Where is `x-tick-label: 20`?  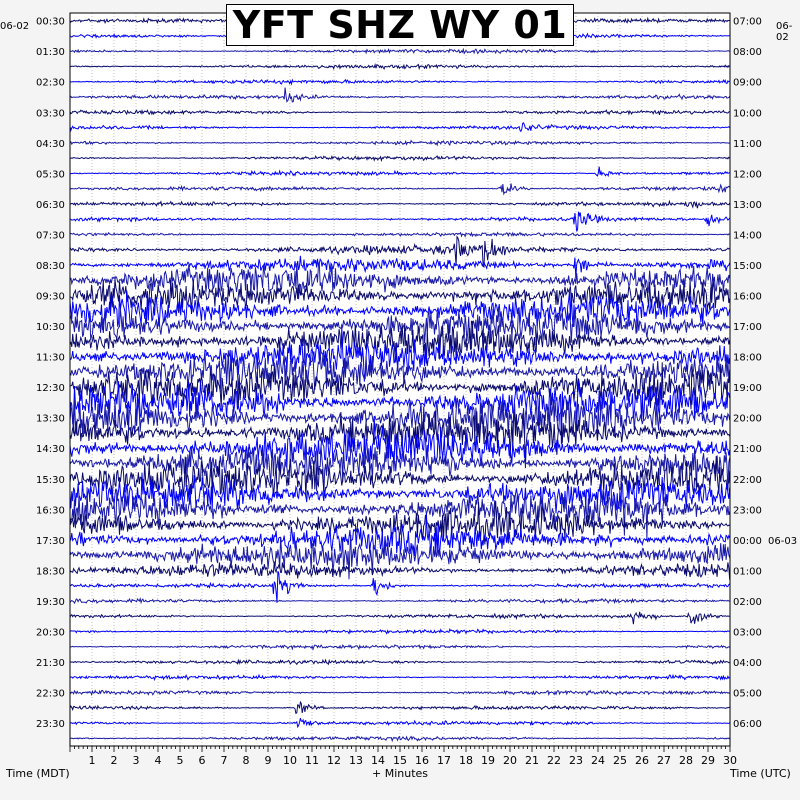 x-tick-label: 20 is located at coordinates (510, 760).